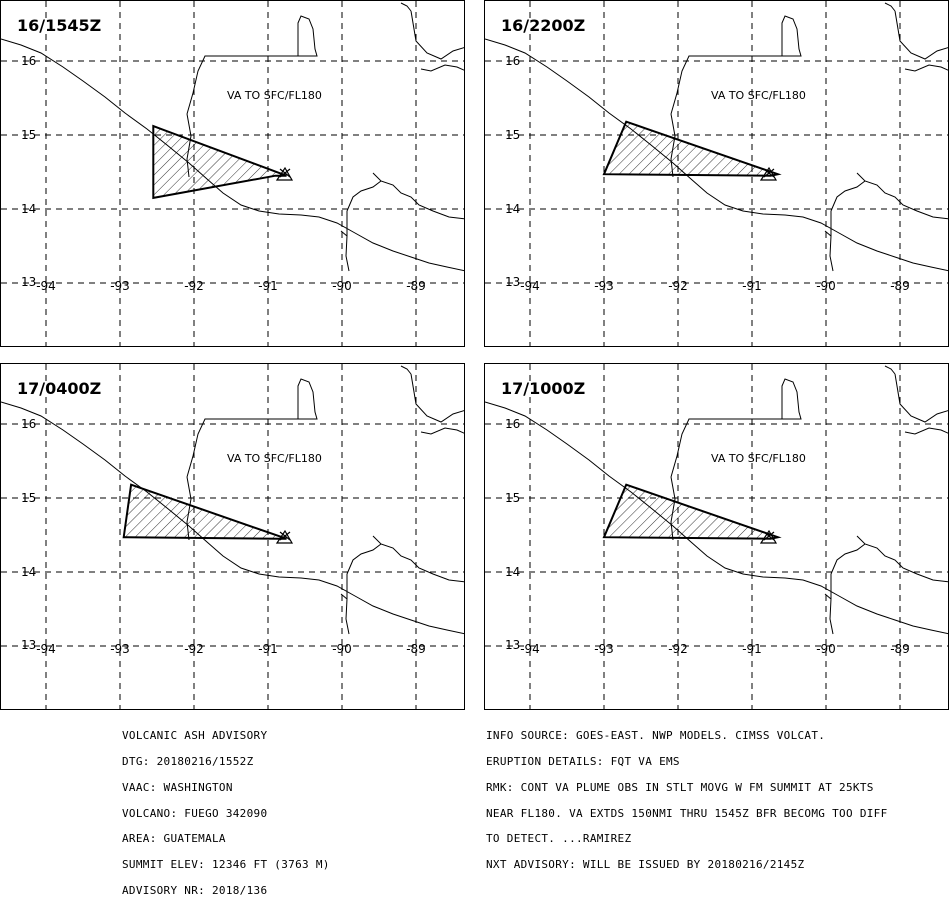 The width and height of the screenshot is (950, 904). I want to click on advisory-vaac: VAAC: WASHINGTON, so click(177, 787).